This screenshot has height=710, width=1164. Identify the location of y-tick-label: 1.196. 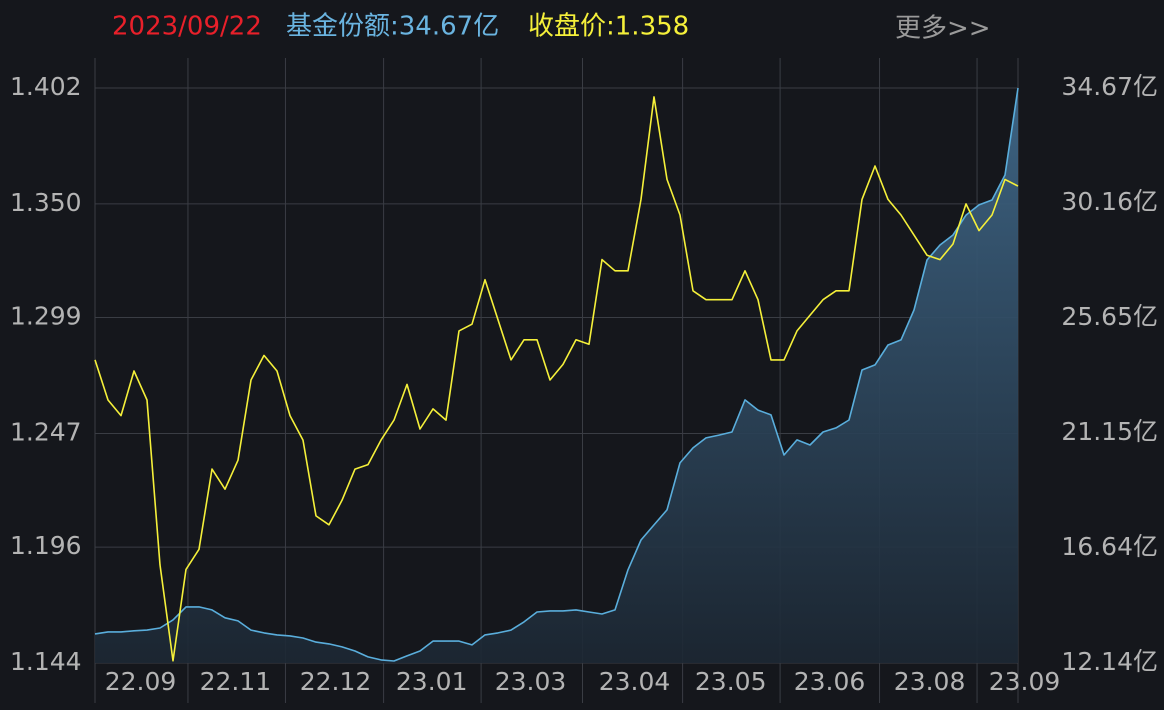
(46, 545).